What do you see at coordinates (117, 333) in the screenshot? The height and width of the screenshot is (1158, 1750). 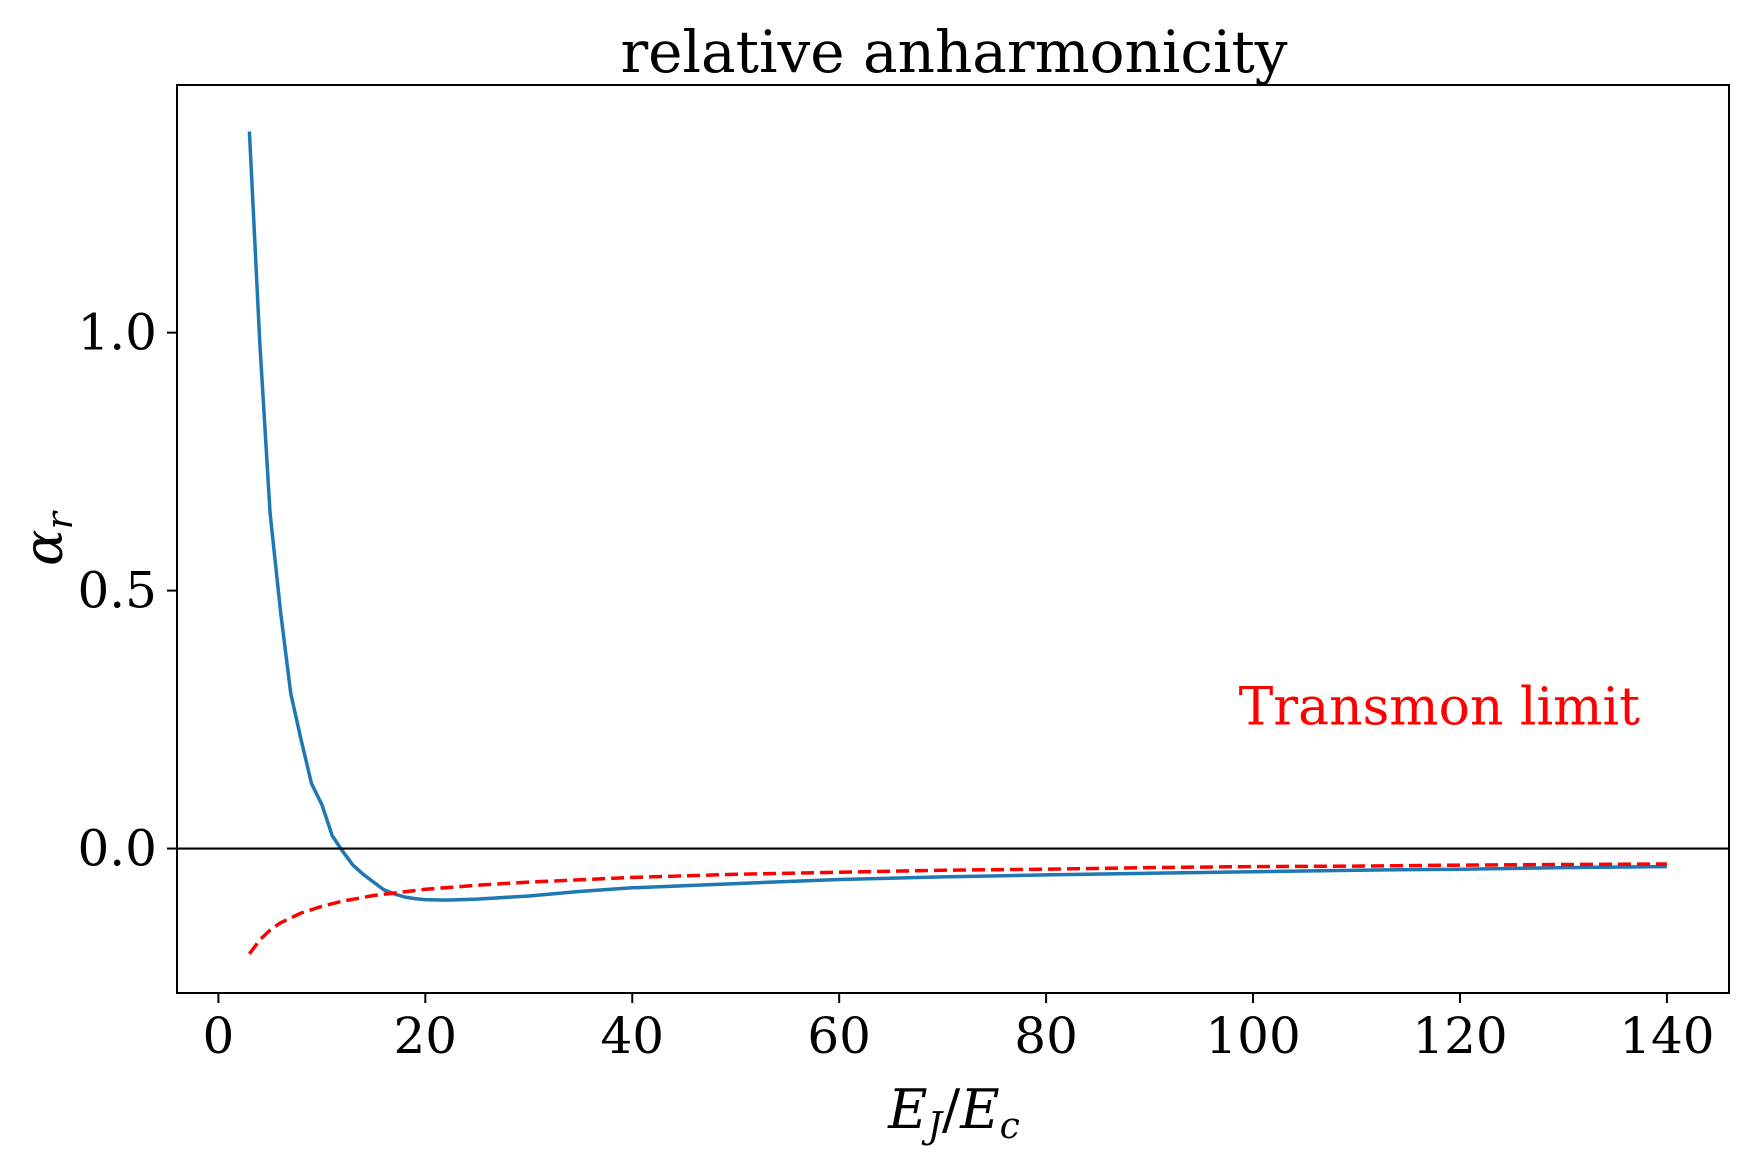 I see `y-tick-label: 1.0` at bounding box center [117, 333].